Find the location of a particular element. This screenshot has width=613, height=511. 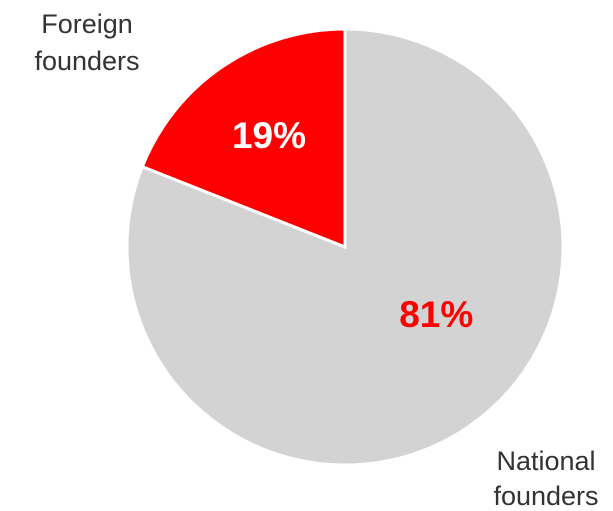

national-founders-percent-label: 81% is located at coordinates (436, 314).